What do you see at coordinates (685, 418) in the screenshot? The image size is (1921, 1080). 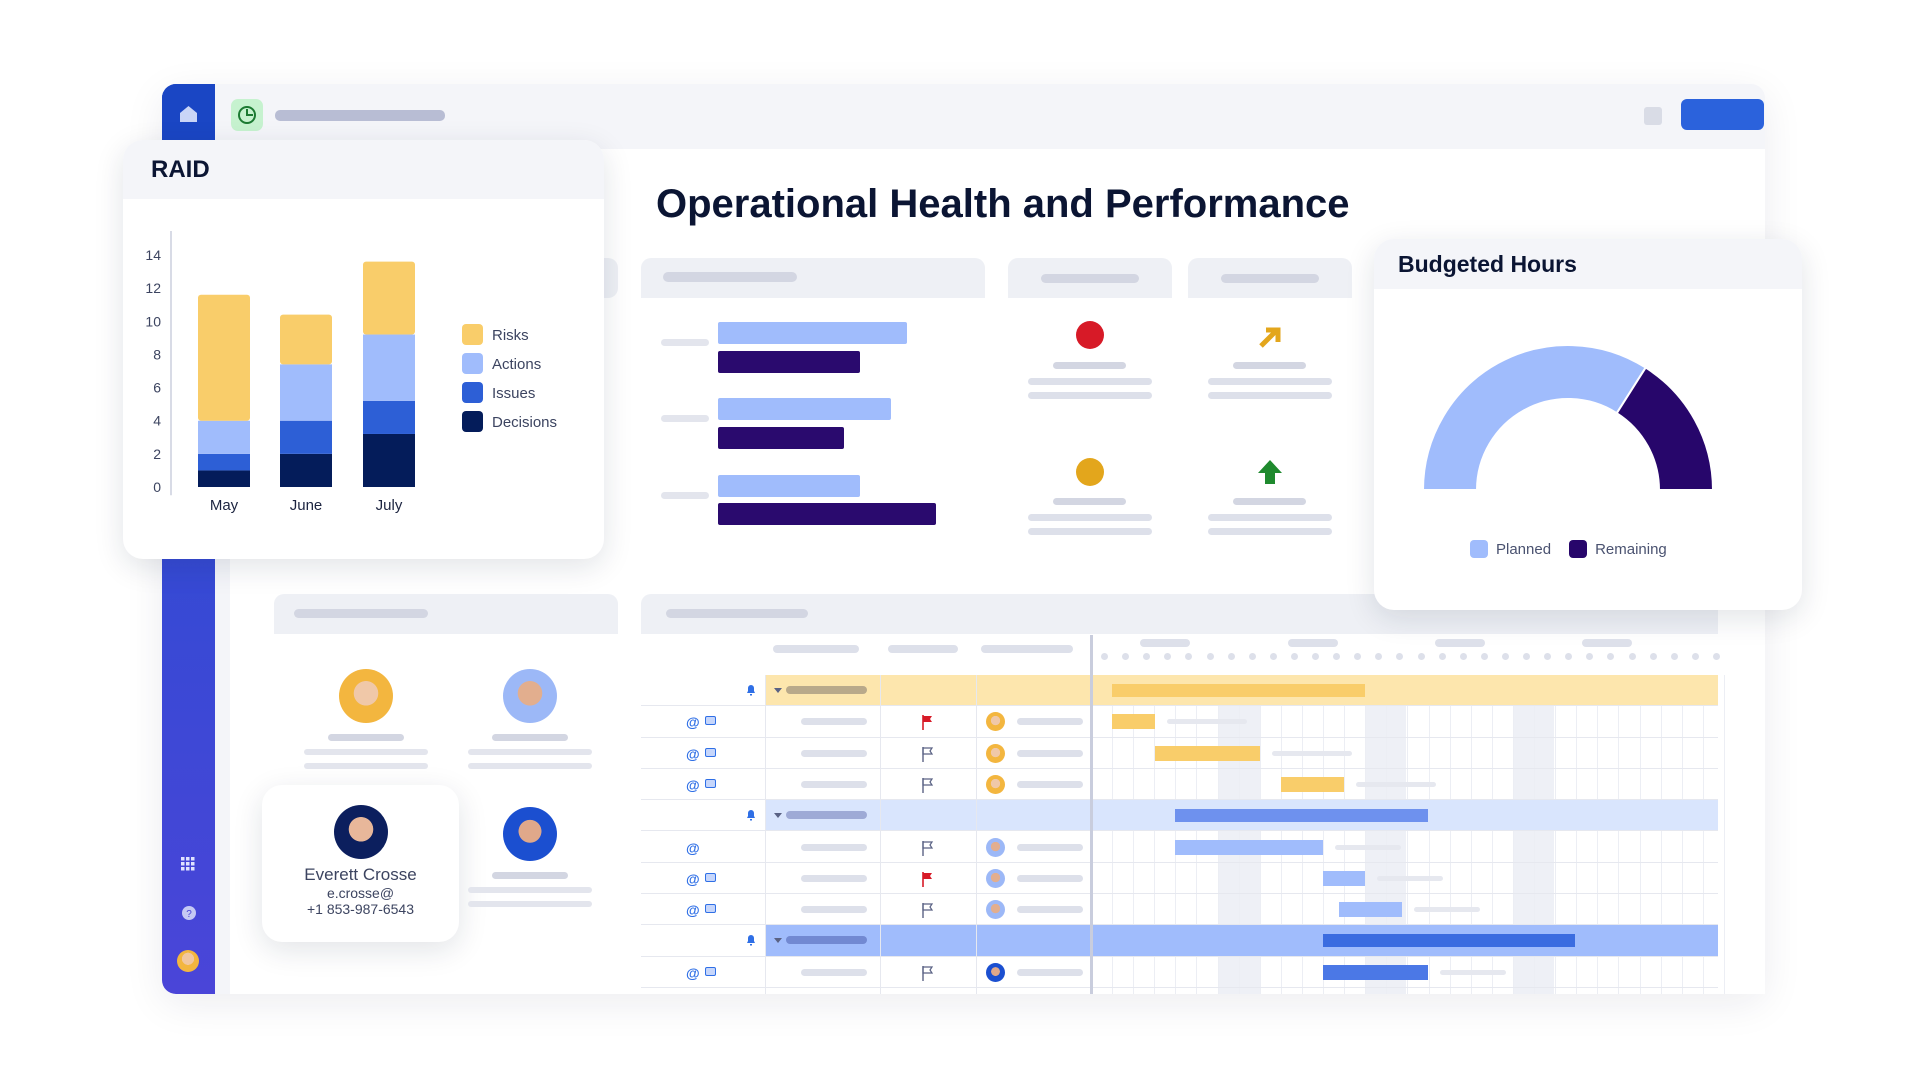 I see `row-label-placeholder` at bounding box center [685, 418].